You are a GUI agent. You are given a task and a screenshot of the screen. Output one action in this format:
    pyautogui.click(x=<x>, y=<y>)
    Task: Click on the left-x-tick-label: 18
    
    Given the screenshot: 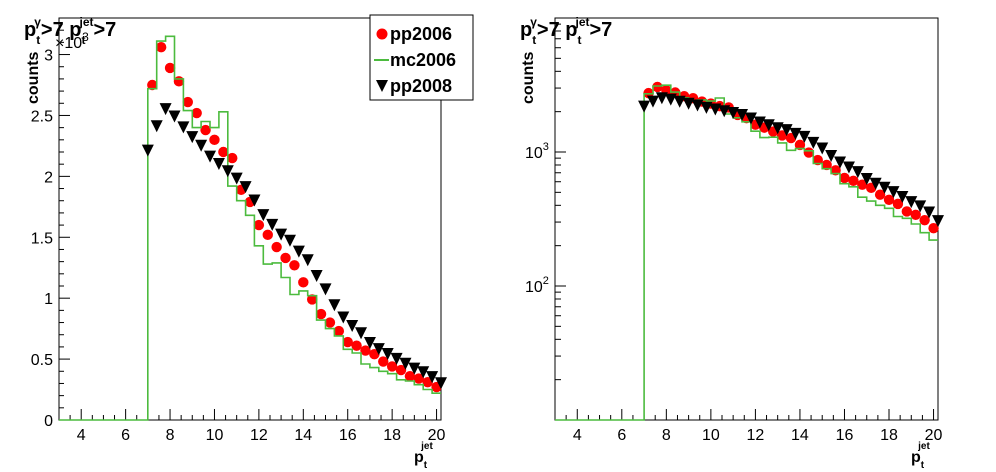 What is the action you would take?
    pyautogui.click(x=392, y=435)
    